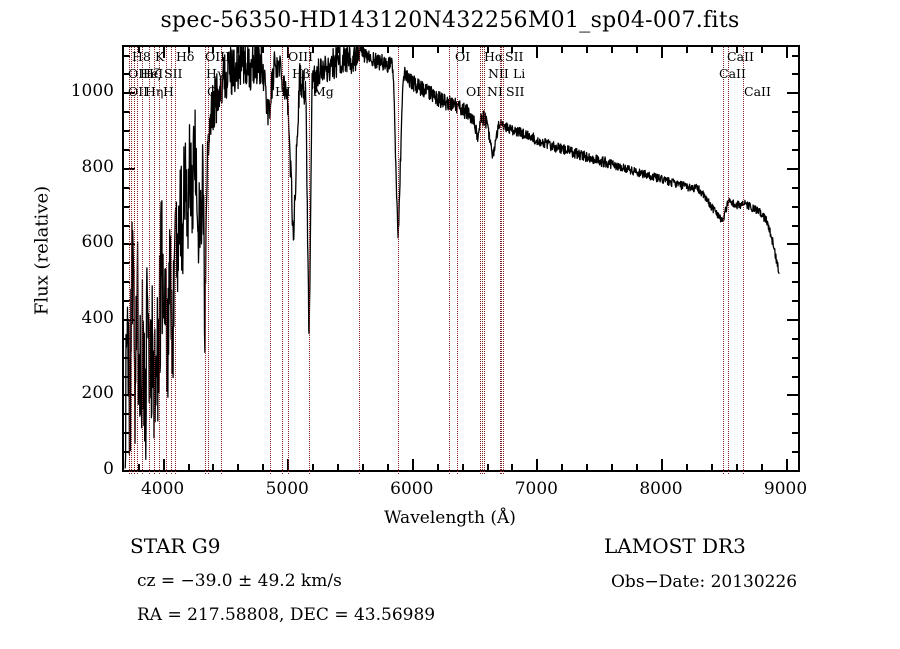 The image size is (900, 649). What do you see at coordinates (168, 91) in the screenshot?
I see `spectral-line-label: H` at bounding box center [168, 91].